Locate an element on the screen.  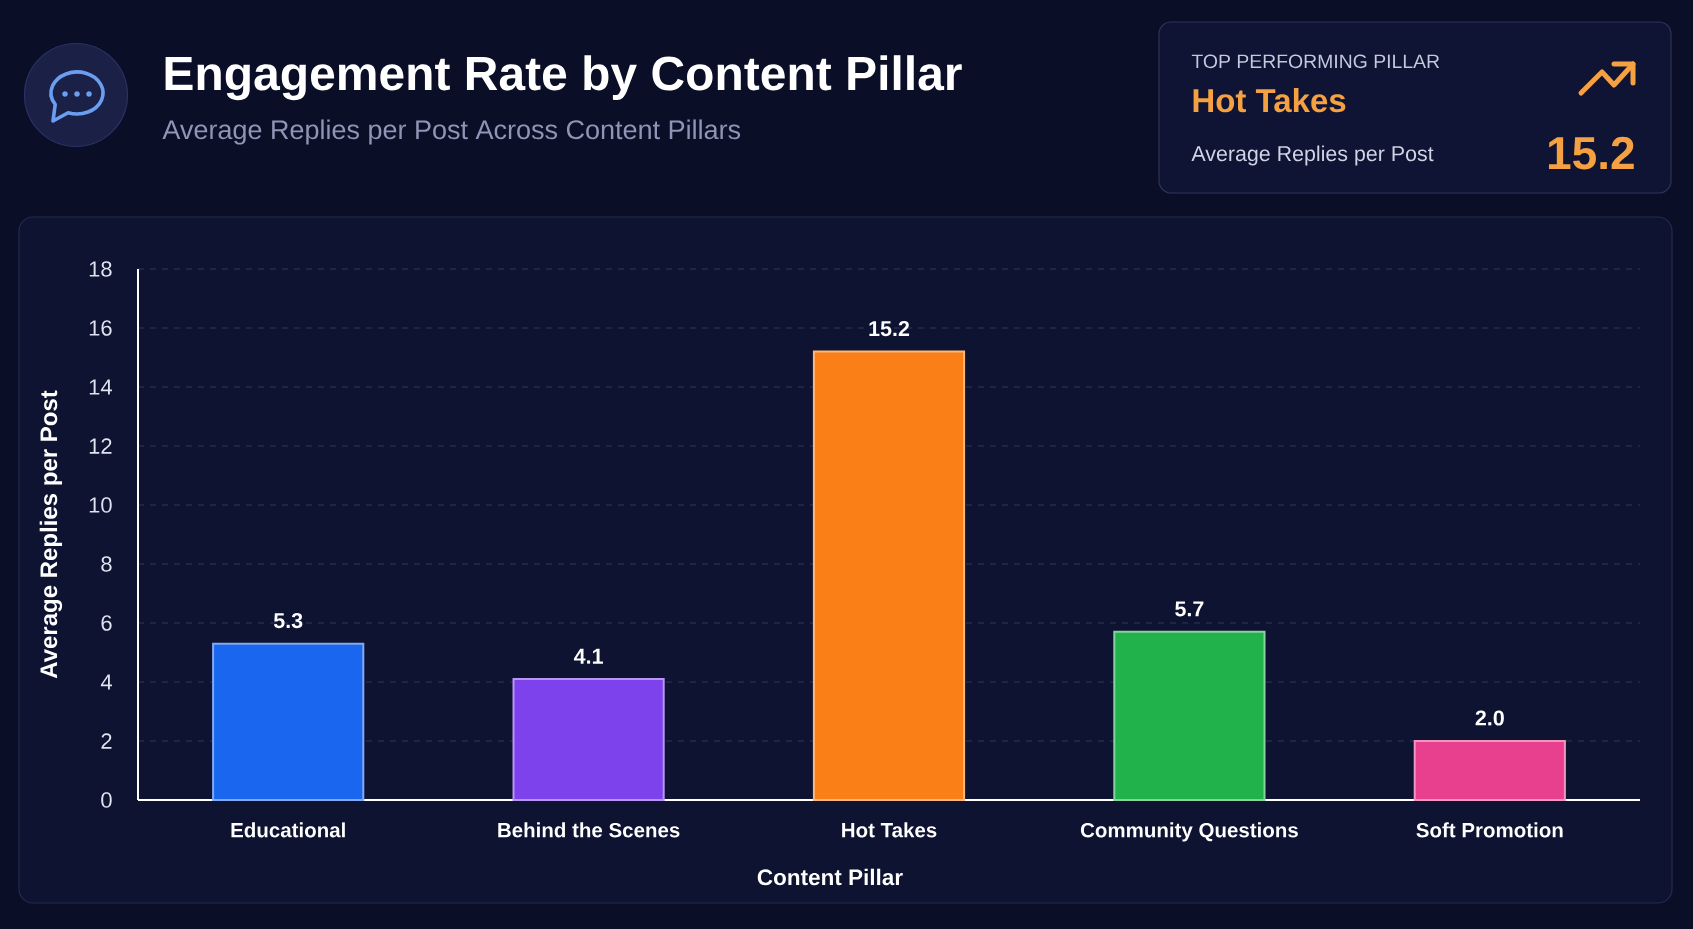
data-label: 5.3 is located at coordinates (288, 621).